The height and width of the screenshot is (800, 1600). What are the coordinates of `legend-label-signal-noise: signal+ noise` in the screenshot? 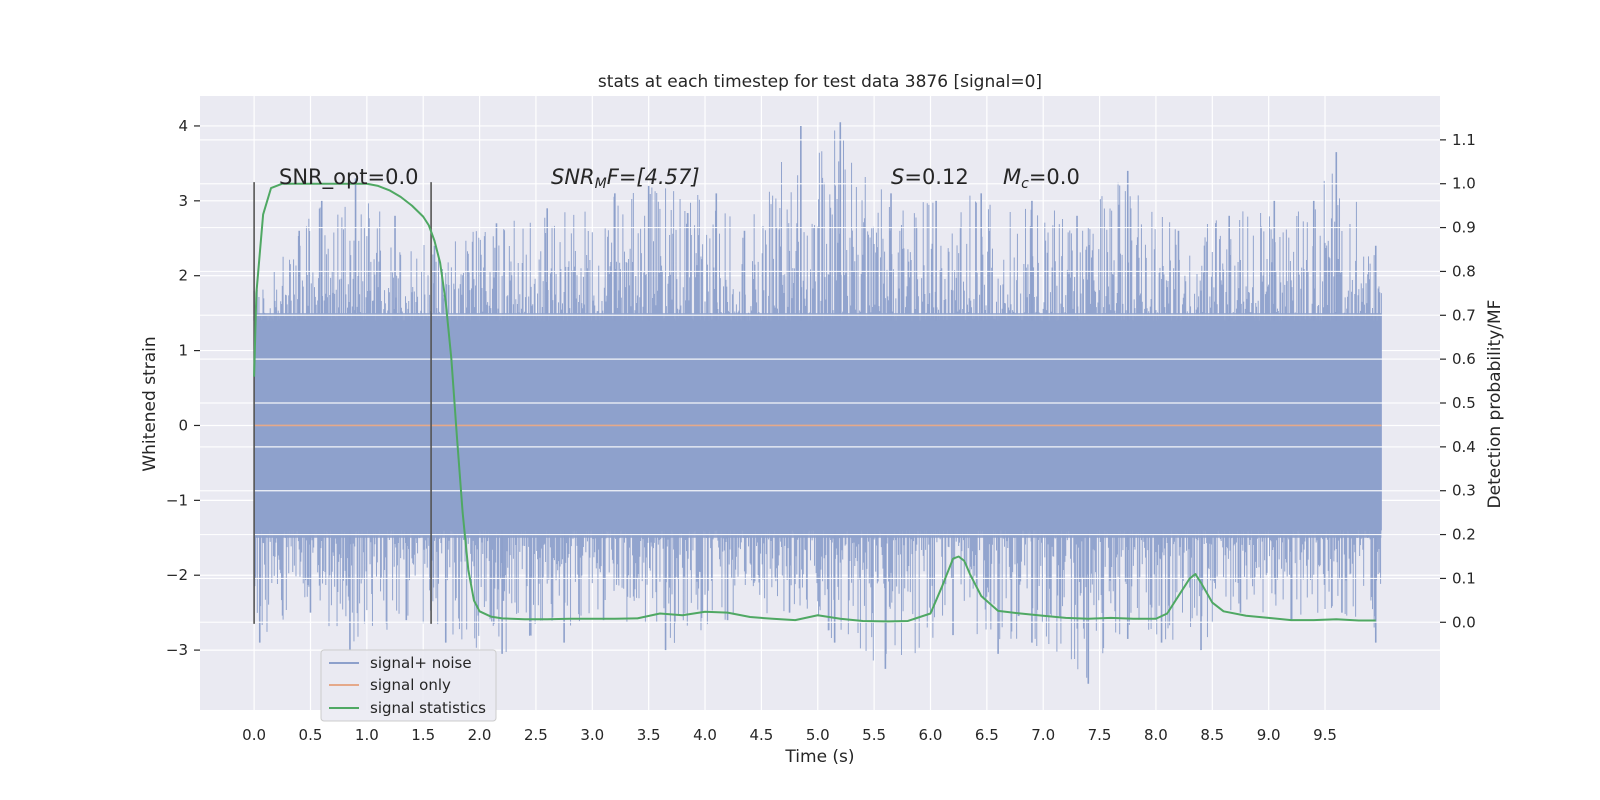 It's located at (421, 663).